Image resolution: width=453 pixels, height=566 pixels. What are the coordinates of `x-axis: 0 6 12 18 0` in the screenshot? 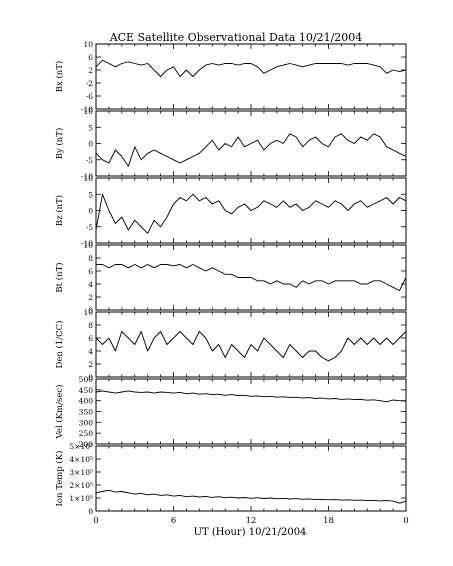 It's located at (250, 521).